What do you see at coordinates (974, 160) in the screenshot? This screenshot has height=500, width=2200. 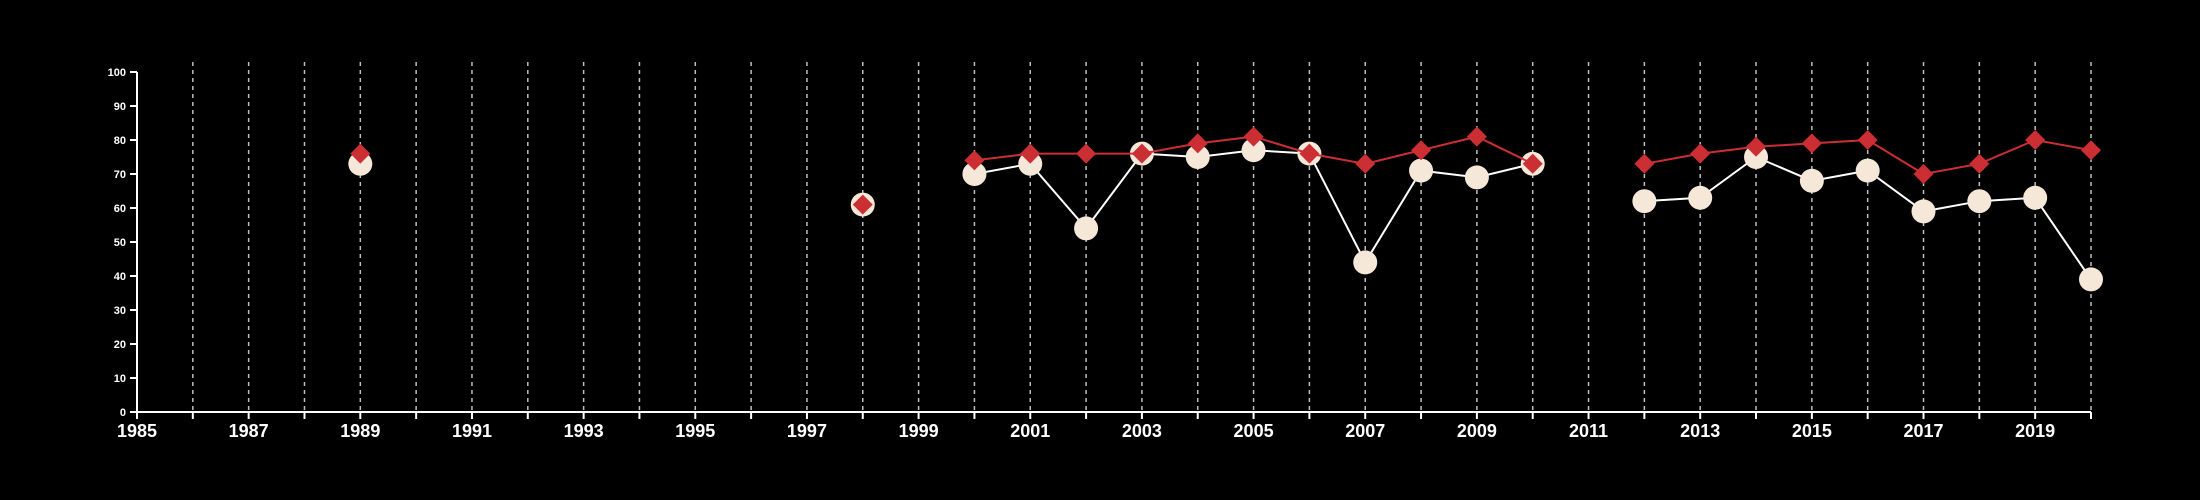 I see `data-point-diamond-2000` at bounding box center [974, 160].